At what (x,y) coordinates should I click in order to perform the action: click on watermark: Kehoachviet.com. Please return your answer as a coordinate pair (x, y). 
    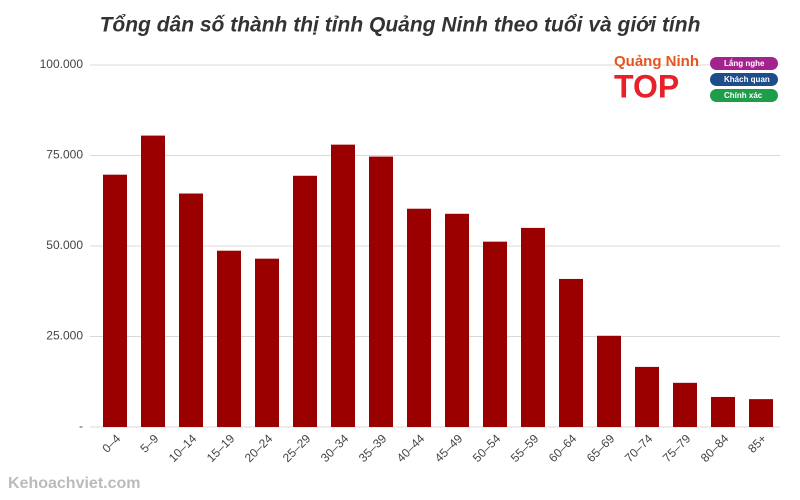
    Looking at the image, I should click on (74, 483).